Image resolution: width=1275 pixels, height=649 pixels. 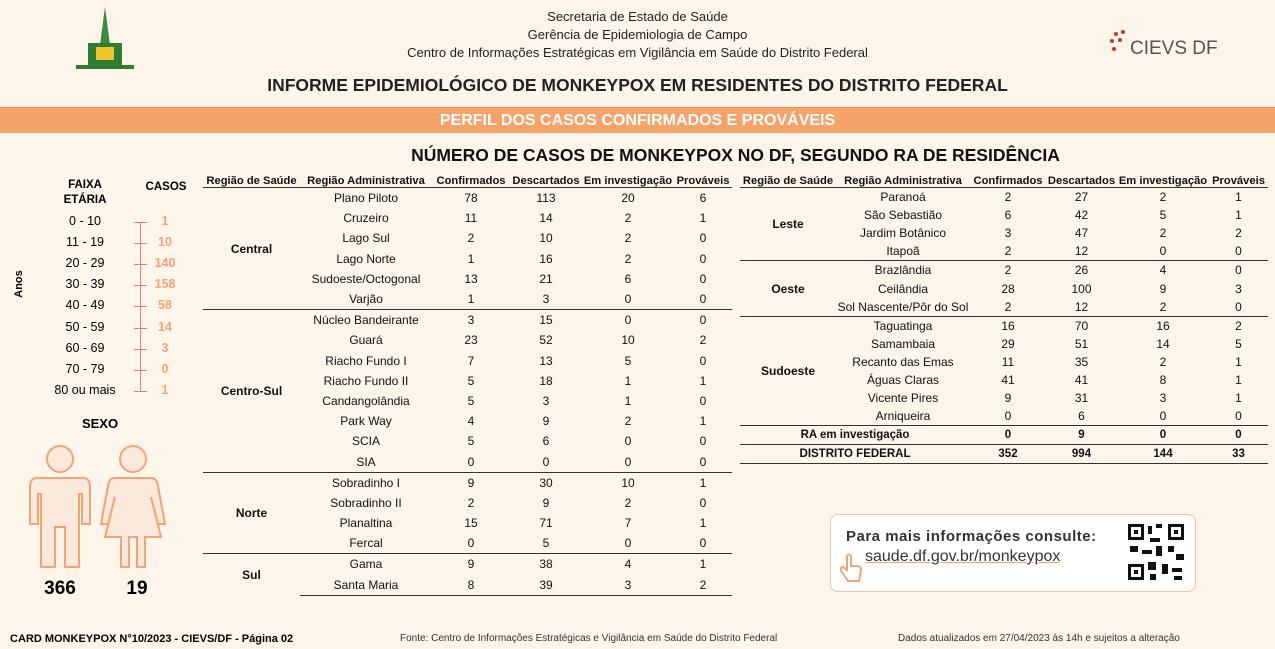 What do you see at coordinates (1004, 435) in the screenshot?
I see `total-row: RA em investigação 0 9 0 0` at bounding box center [1004, 435].